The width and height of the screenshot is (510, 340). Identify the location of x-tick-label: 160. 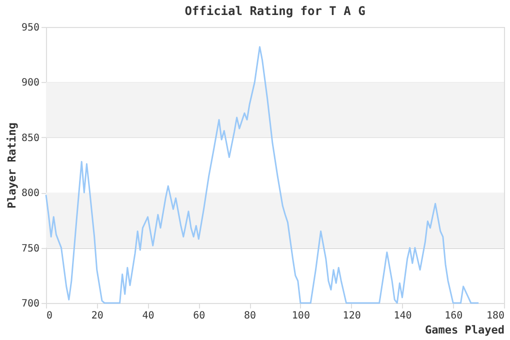
(453, 316).